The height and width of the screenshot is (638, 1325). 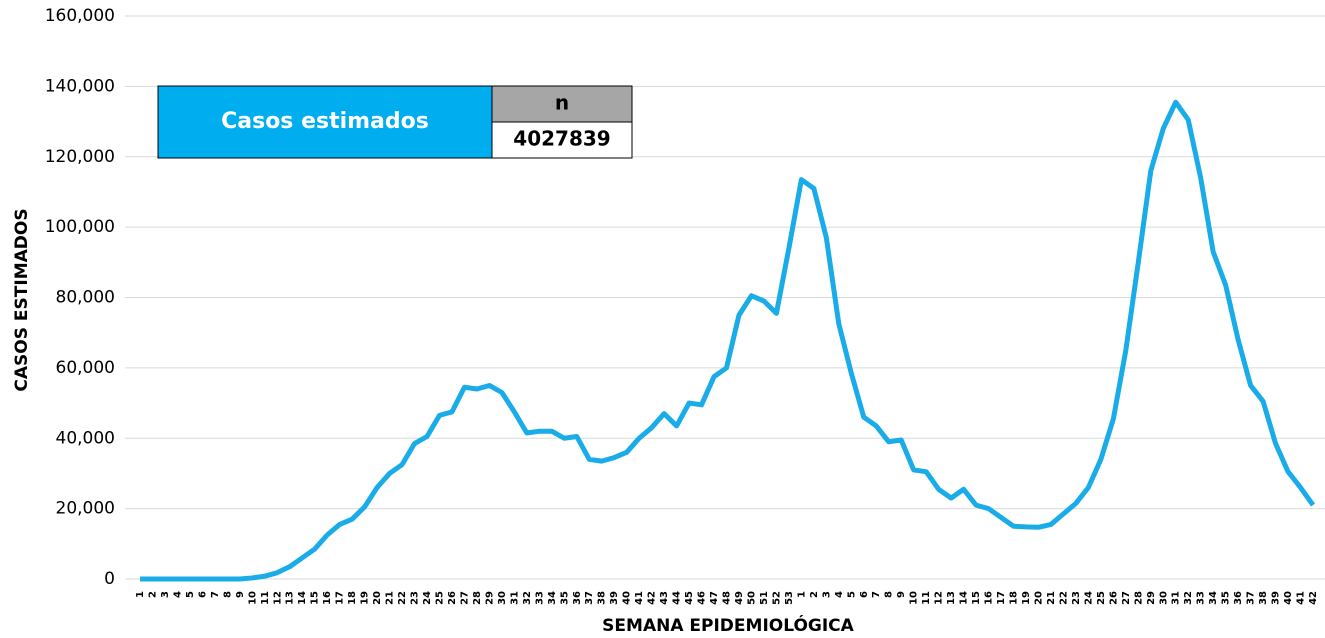 What do you see at coordinates (80, 16) in the screenshot?
I see `y-tick-label: 160,000` at bounding box center [80, 16].